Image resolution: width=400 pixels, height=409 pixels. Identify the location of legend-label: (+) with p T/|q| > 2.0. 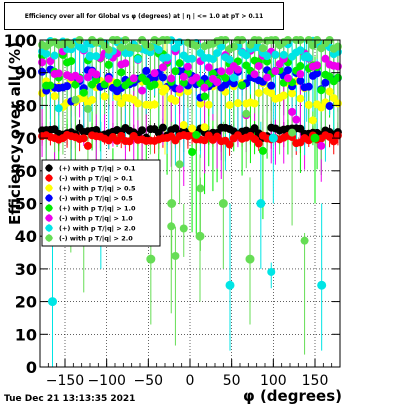
(97, 229).